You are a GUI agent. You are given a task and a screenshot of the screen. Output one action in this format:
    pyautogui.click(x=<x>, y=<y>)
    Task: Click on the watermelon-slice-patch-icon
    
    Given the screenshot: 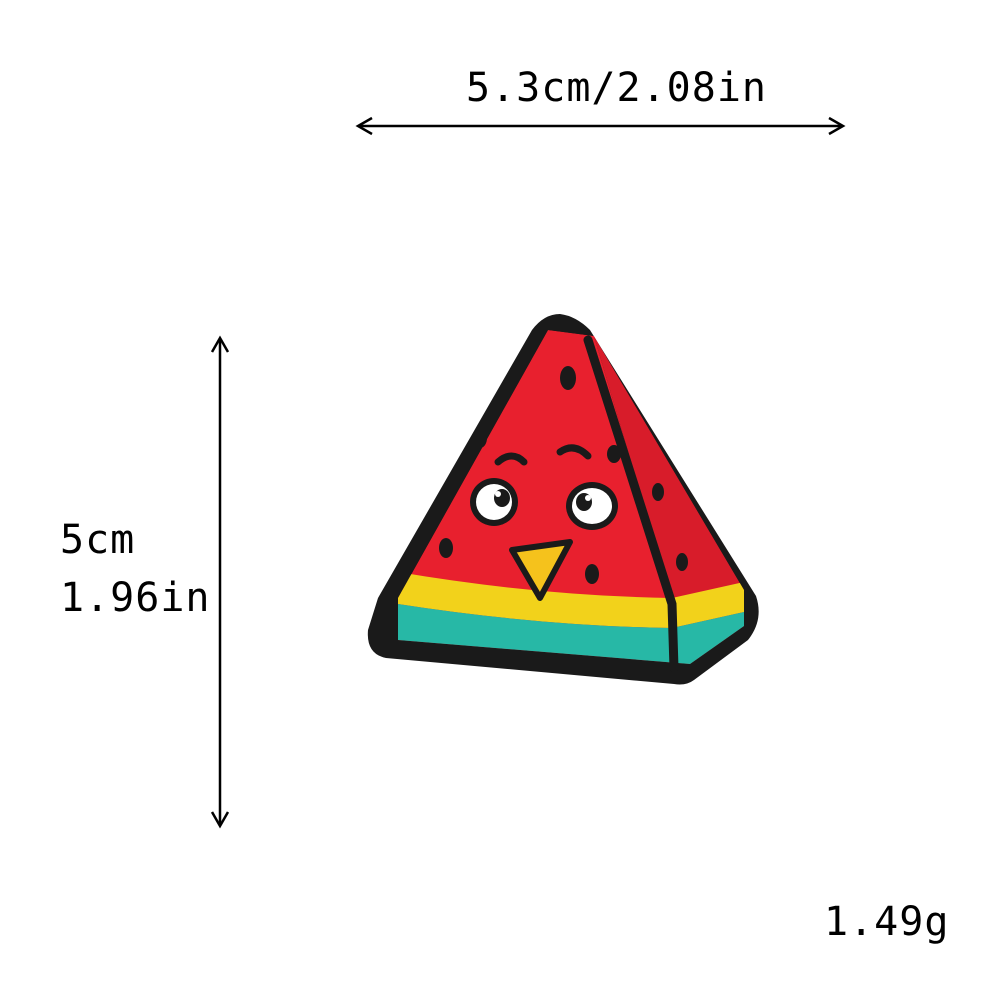 What is the action you would take?
    pyautogui.click(x=563, y=499)
    